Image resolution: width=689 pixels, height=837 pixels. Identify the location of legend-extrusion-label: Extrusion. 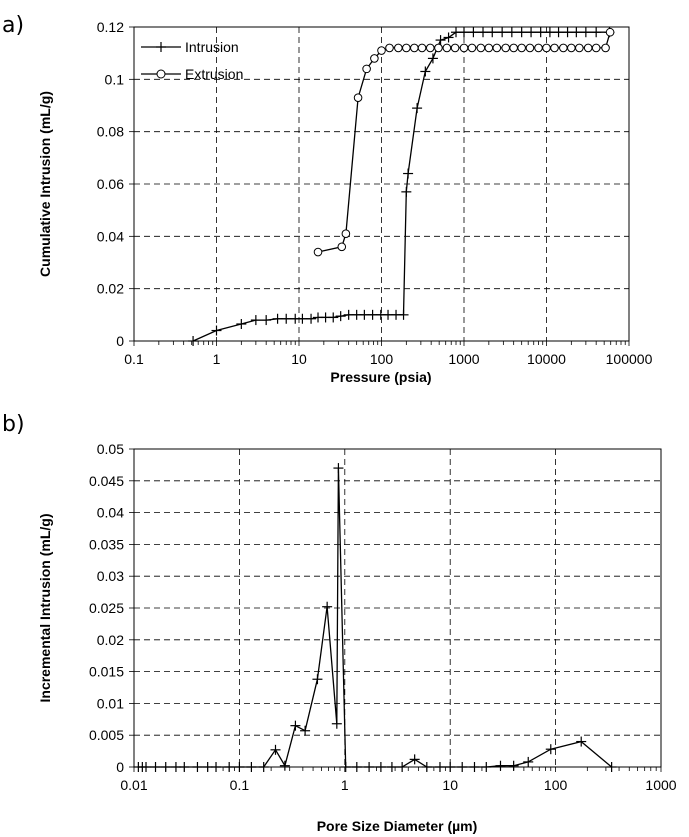
(214, 74).